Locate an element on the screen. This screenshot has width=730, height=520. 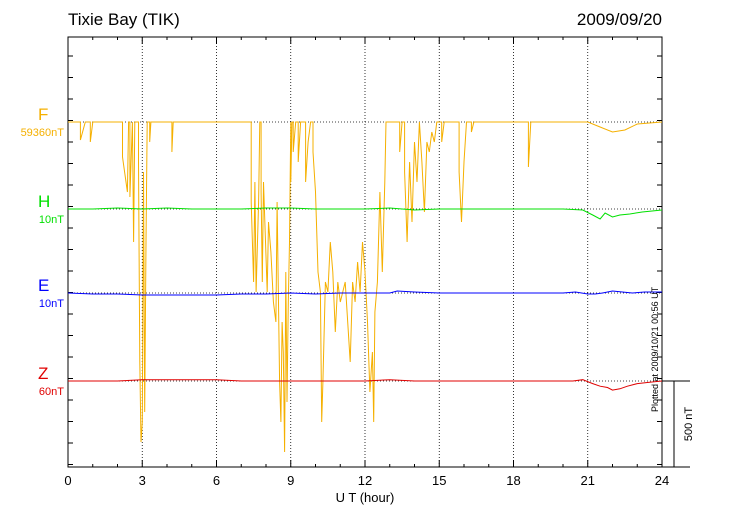
x-axis-label: U T (hour) is located at coordinates (365, 497).